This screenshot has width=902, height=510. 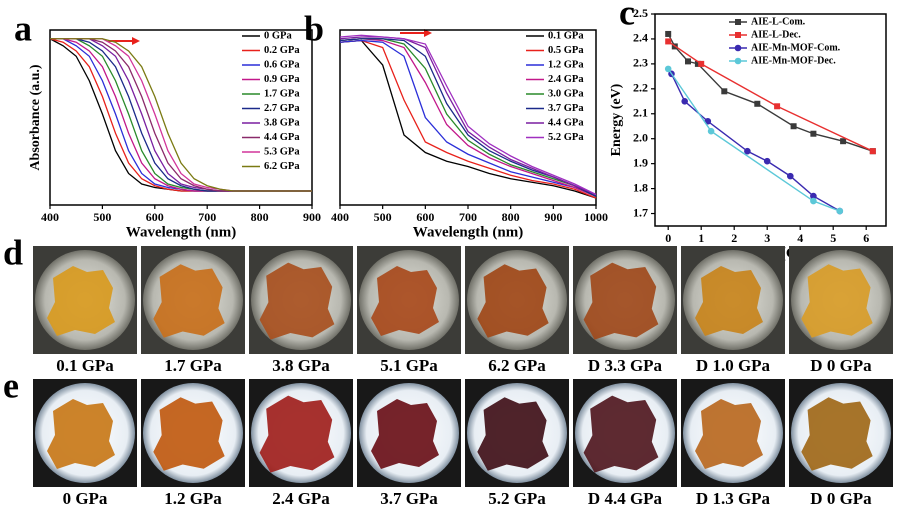 What do you see at coordinates (566, 79) in the screenshot?
I see `legend-label: 2.4 GPa` at bounding box center [566, 79].